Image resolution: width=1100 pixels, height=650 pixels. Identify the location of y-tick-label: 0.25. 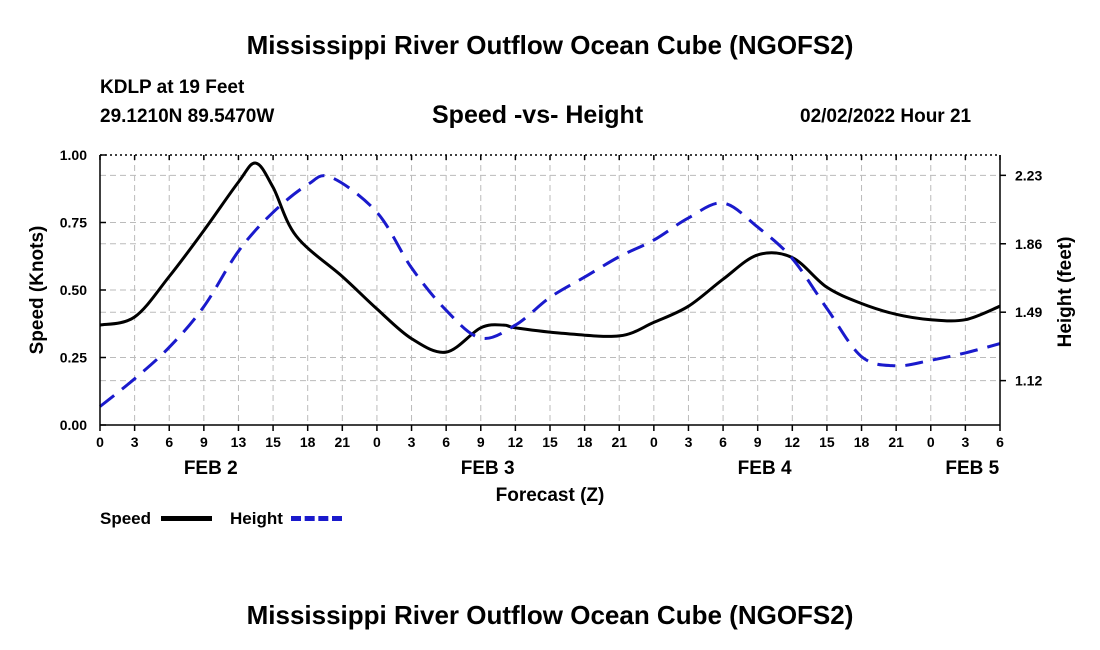
(73, 358).